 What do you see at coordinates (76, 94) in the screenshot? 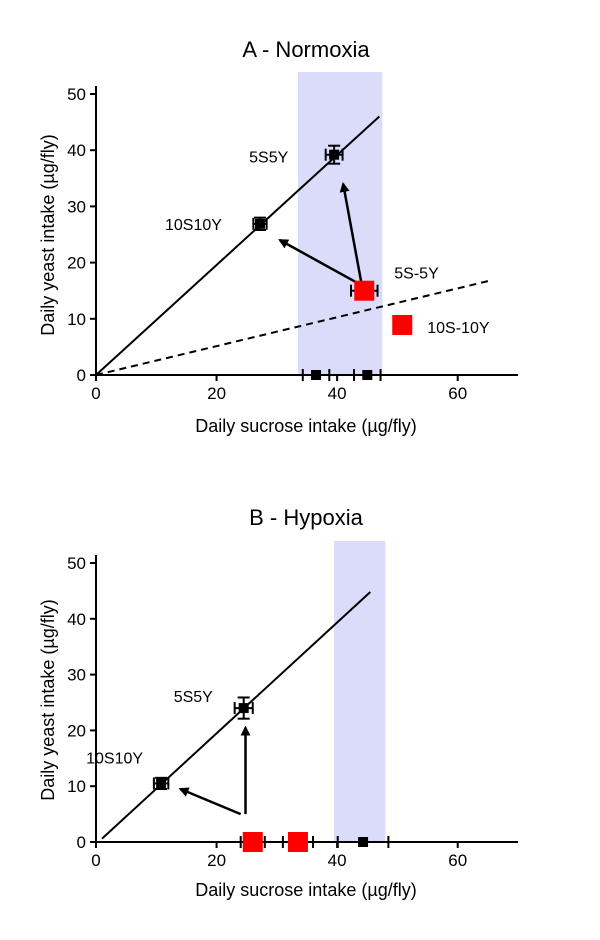
I see `y-tick-label-a: 50` at bounding box center [76, 94].